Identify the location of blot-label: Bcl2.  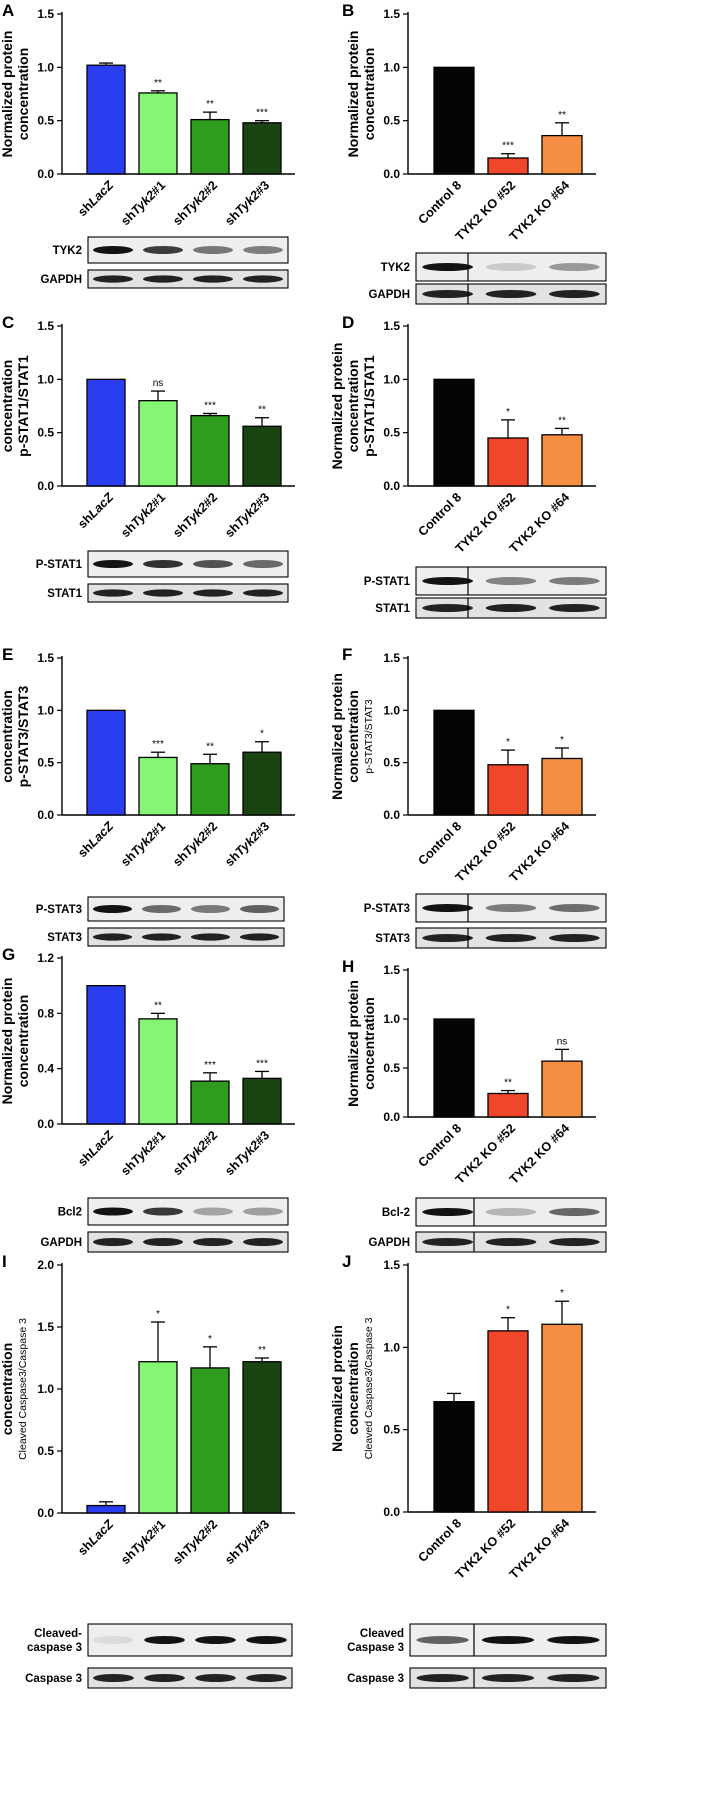
(70, 1213).